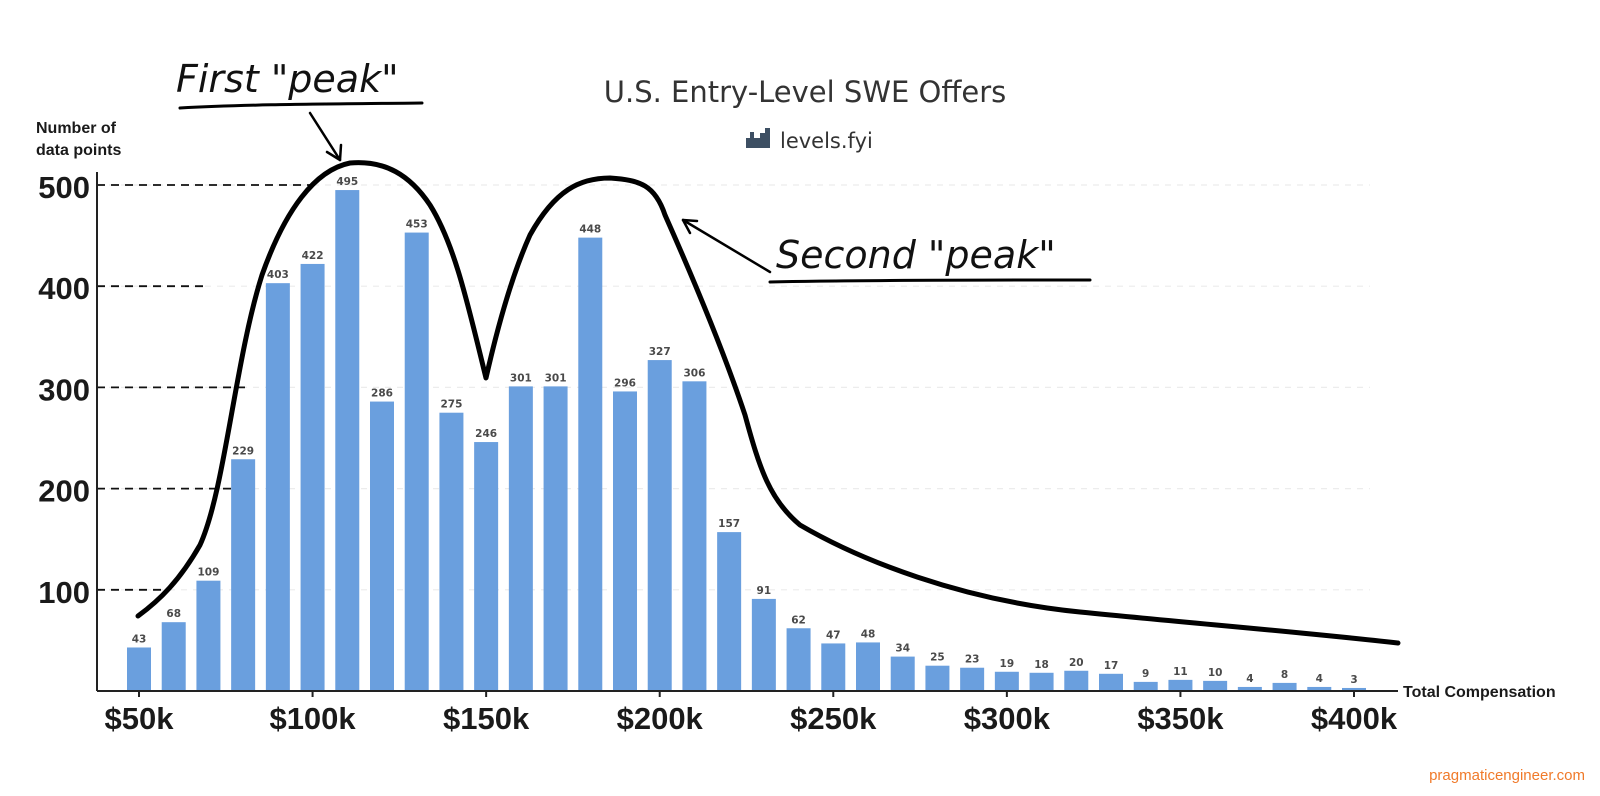  I want to click on bar-value-label: 10, so click(1215, 673).